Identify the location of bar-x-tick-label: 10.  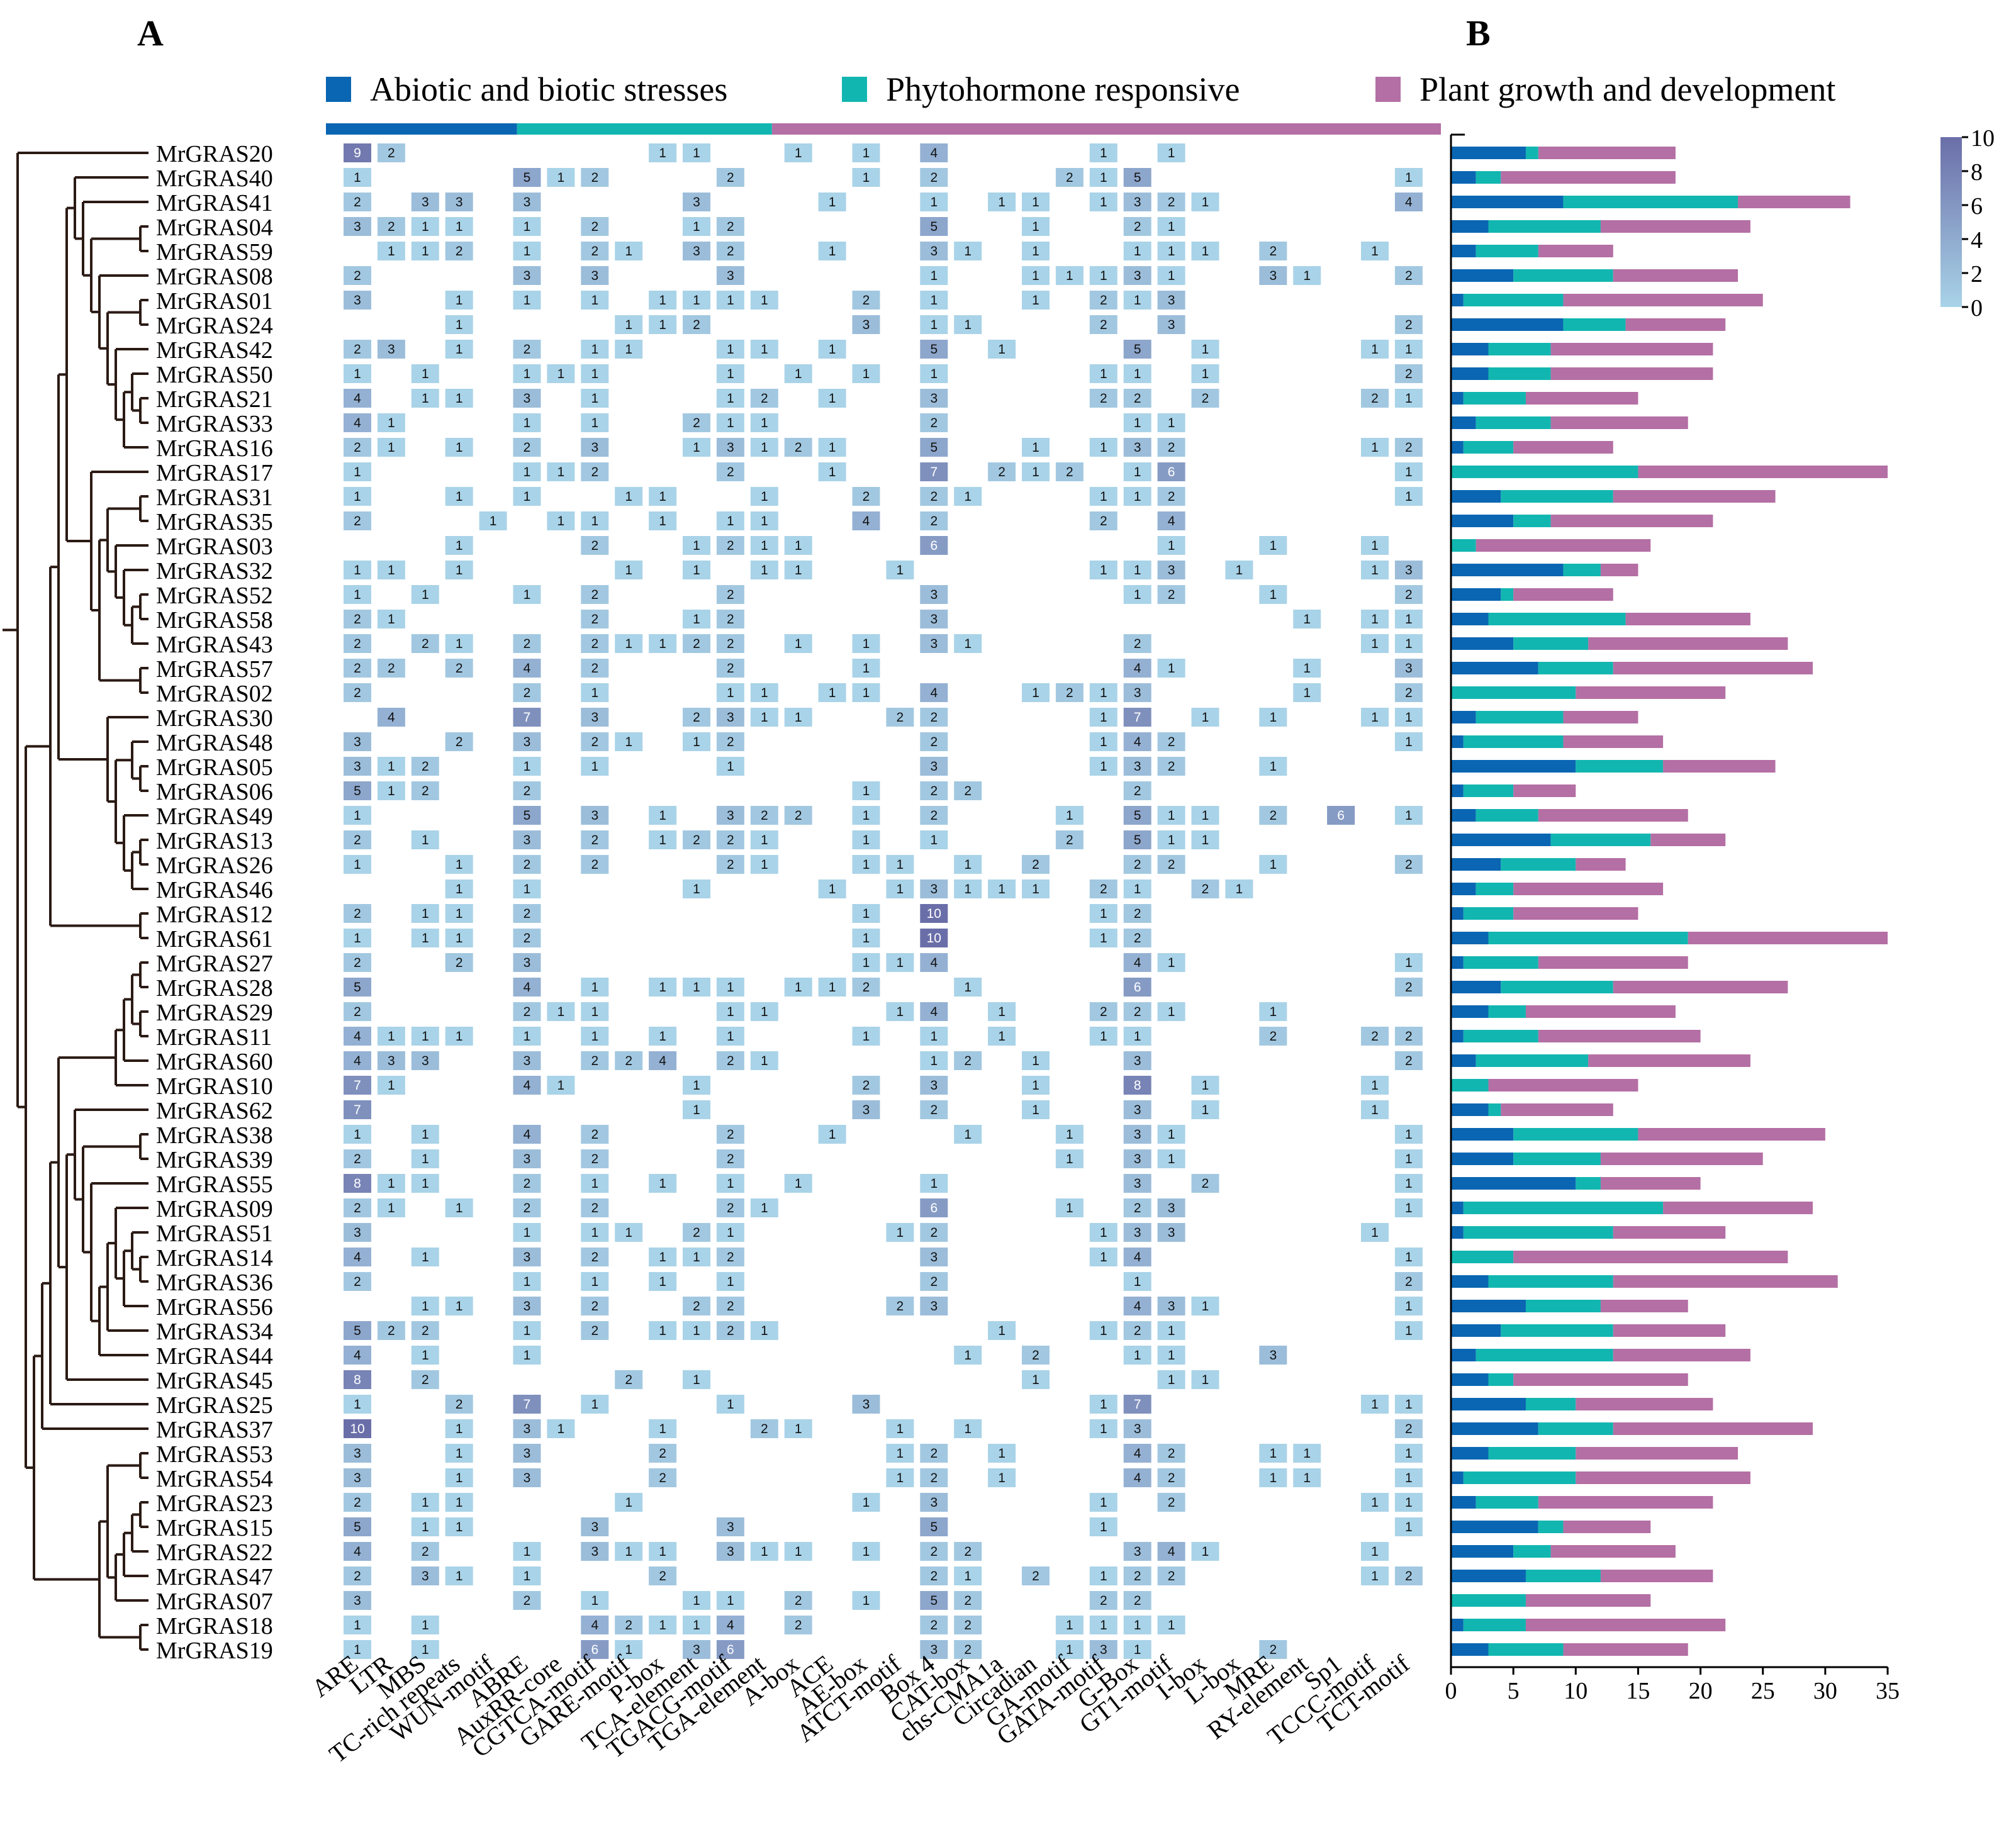
(1576, 1691).